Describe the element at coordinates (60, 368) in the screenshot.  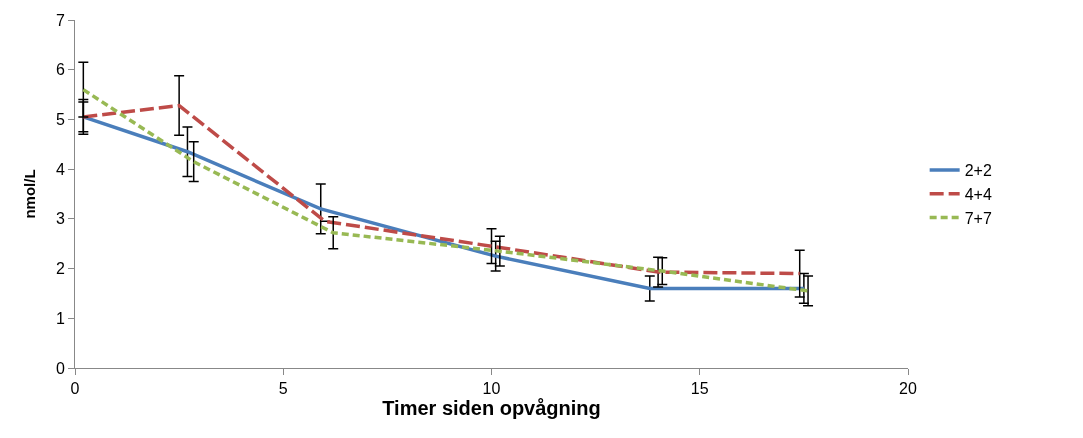
I see `y-tick-label: 0` at that location.